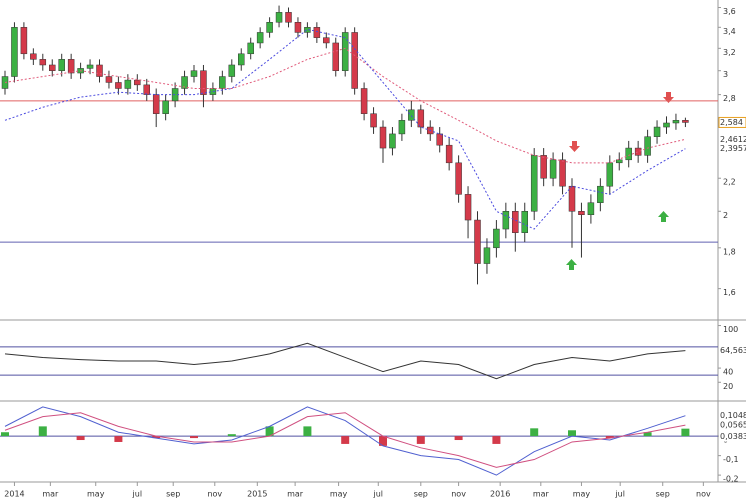  What do you see at coordinates (725, 74) in the screenshot?
I see `y-tick-label: 3` at bounding box center [725, 74].